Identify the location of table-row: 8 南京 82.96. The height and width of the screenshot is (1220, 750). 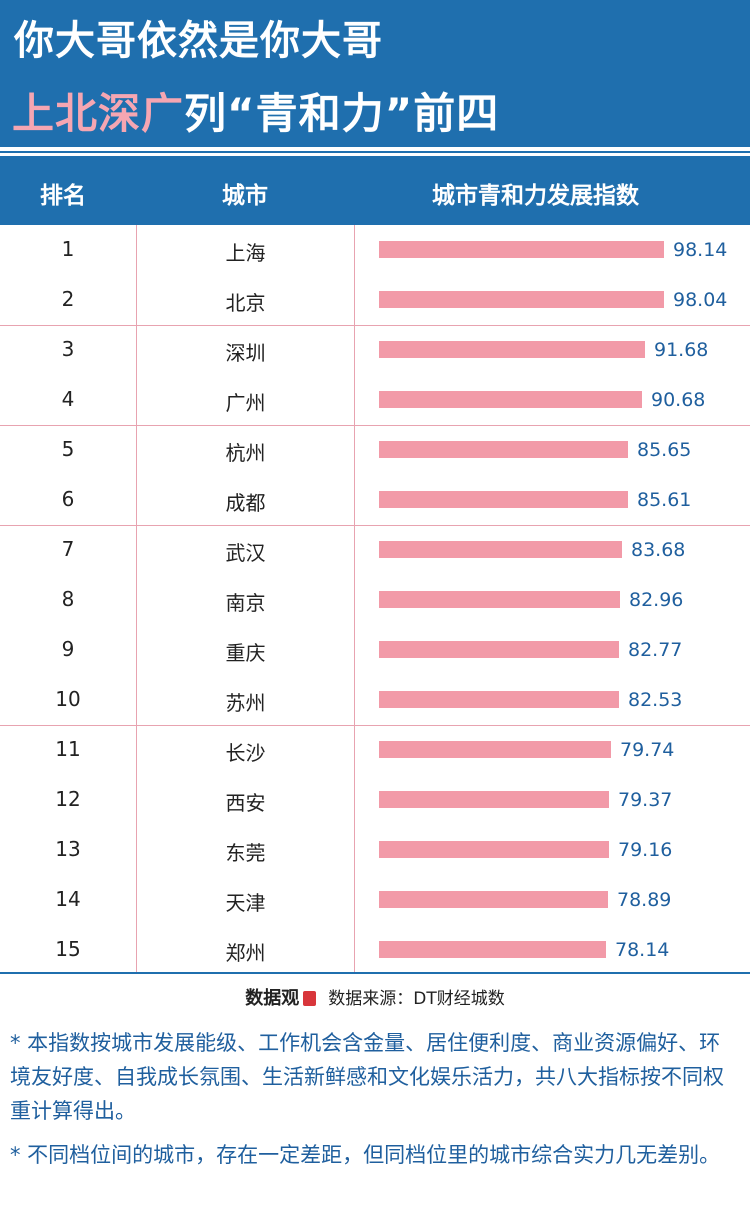
(375, 600).